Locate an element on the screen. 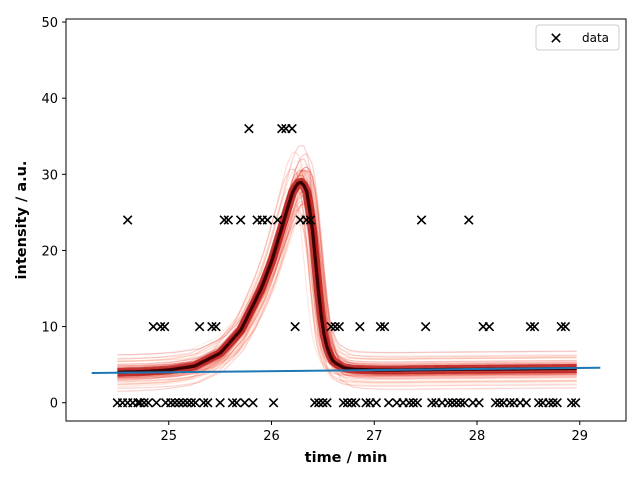 The image size is (640, 480). y-tick-label: 20 is located at coordinates (49, 251).